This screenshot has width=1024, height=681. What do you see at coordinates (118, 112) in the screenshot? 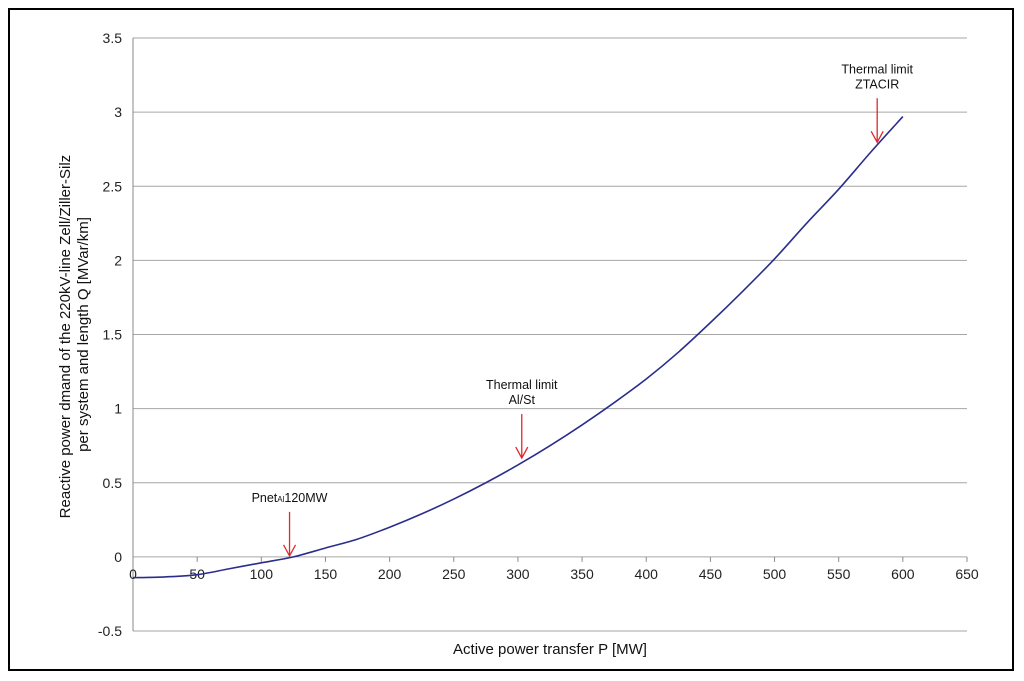
I see `y-tick-label: 3` at bounding box center [118, 112].